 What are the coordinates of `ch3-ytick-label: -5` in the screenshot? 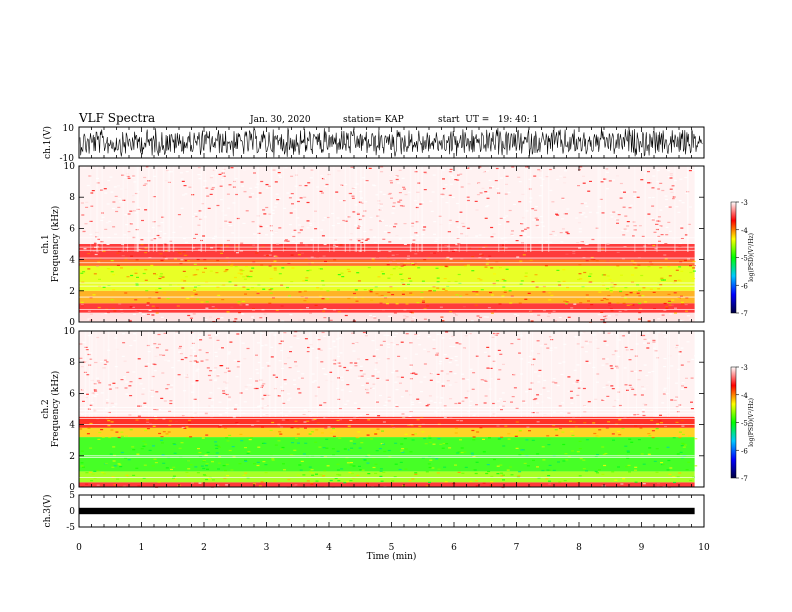 It's located at (70, 528).